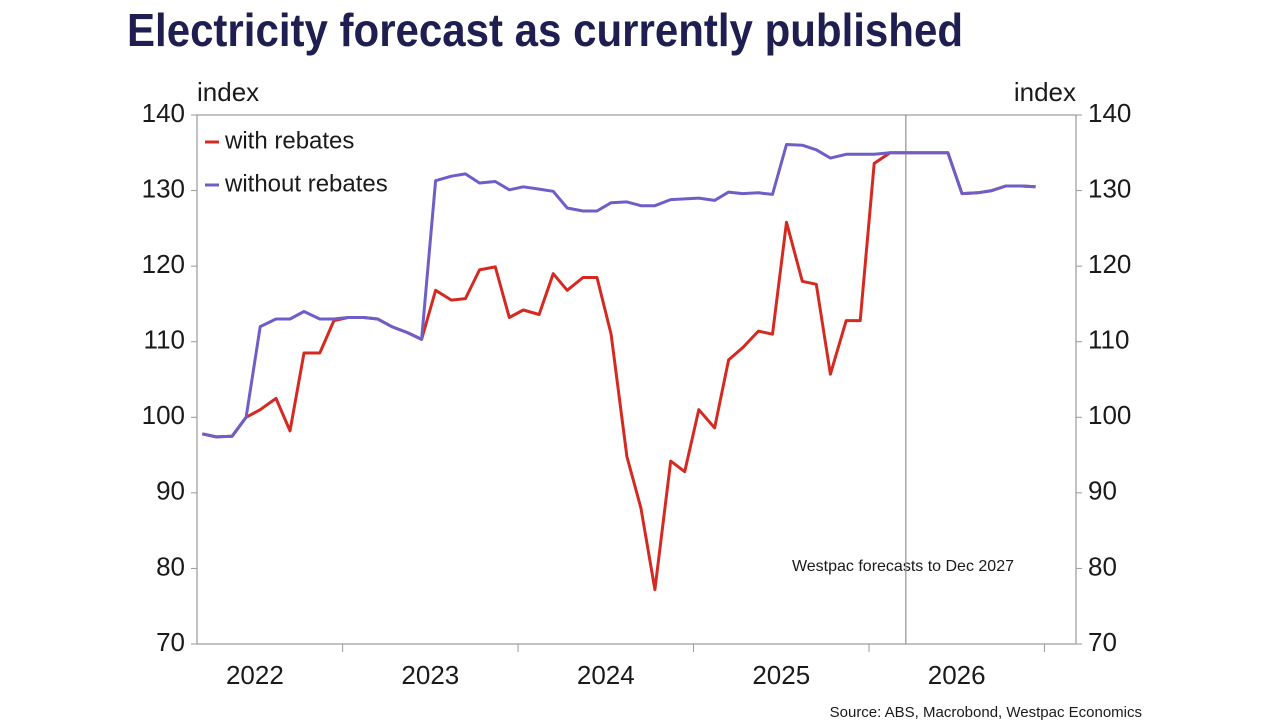 This screenshot has width=1280, height=720. What do you see at coordinates (781, 675) in the screenshot?
I see `x-tick-label: 2025` at bounding box center [781, 675].